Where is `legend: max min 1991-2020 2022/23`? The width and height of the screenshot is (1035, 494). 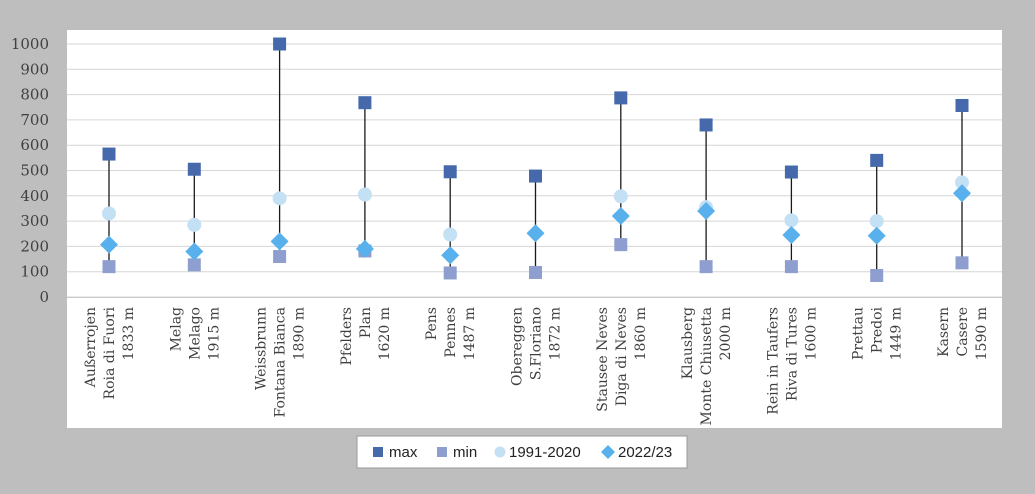 legend: max min 1991-2020 2022/23 is located at coordinates (522, 452).